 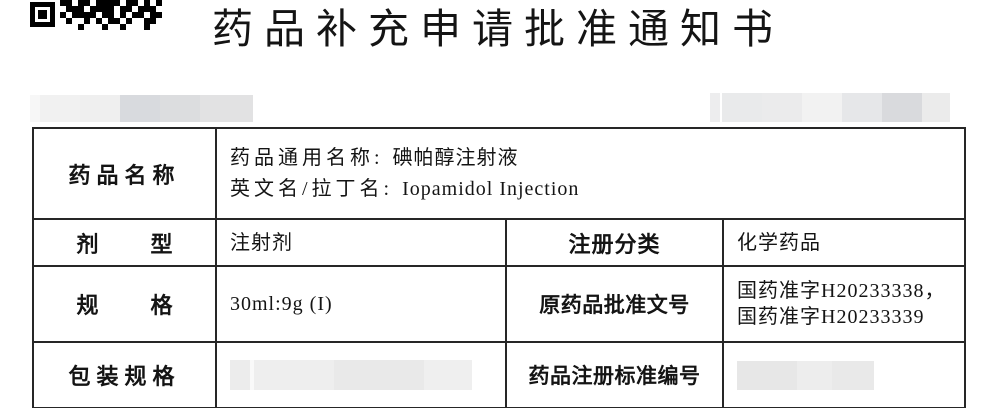 I want to click on redacted-block-registration-standard, so click(x=847, y=375).